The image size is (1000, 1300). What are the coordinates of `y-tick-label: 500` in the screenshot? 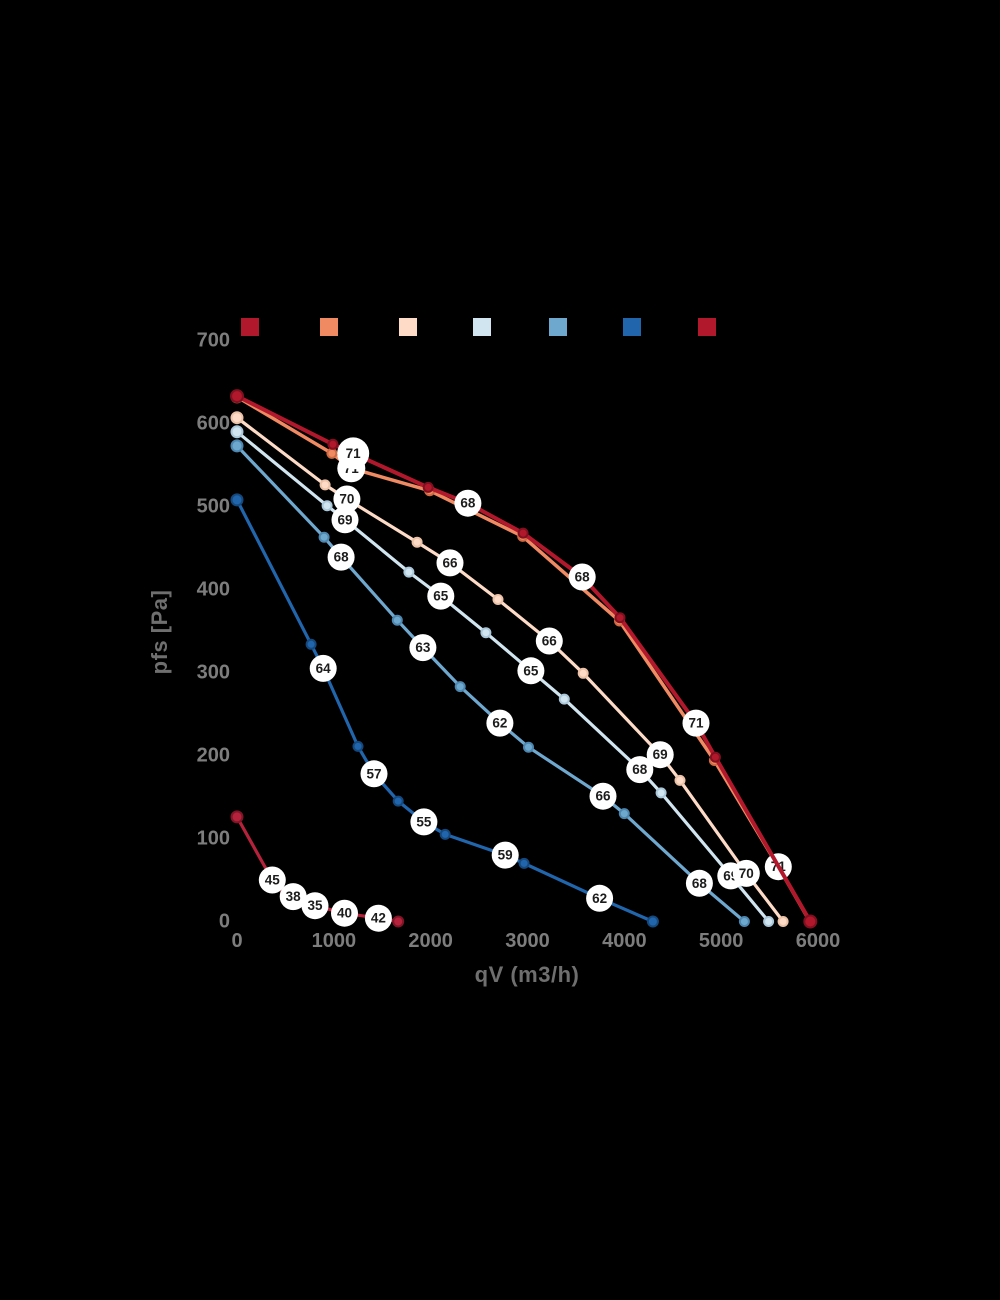 It's located at (213, 507).